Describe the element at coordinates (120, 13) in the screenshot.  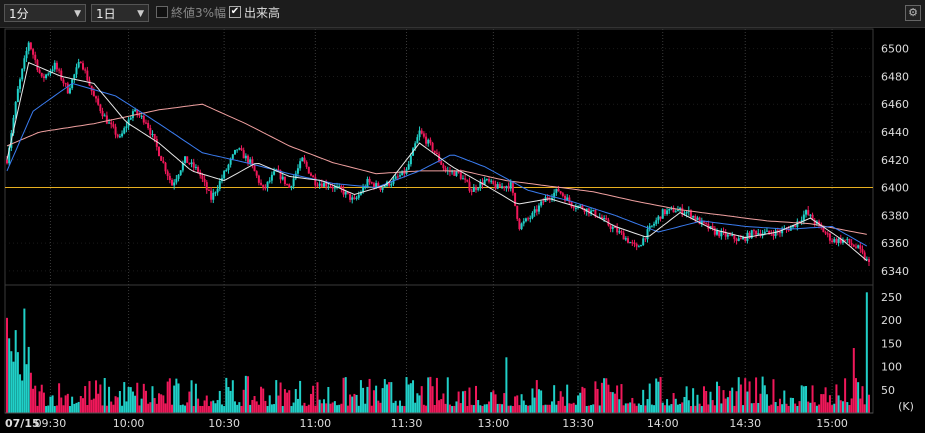
I see `period-select: 1日 ▼` at that location.